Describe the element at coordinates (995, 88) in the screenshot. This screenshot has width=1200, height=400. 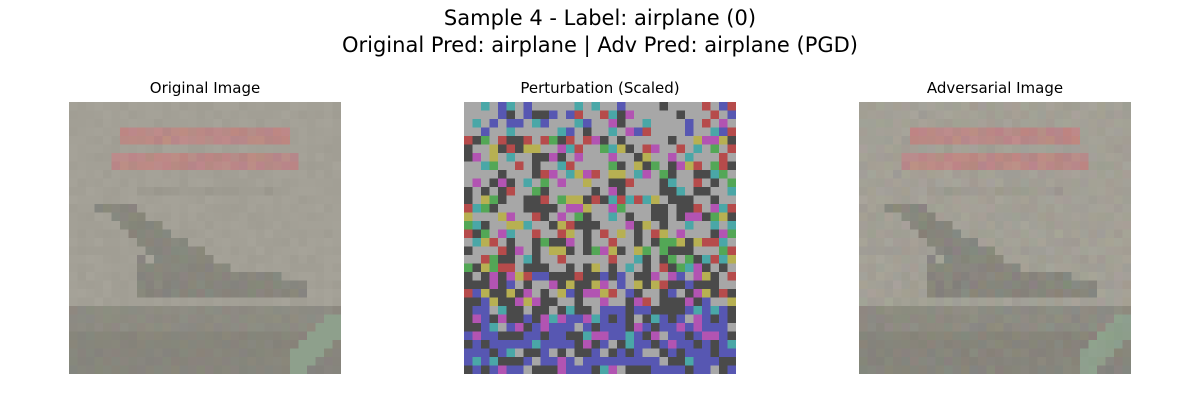
I see `adversarial-image-title: Adversarial Image` at that location.